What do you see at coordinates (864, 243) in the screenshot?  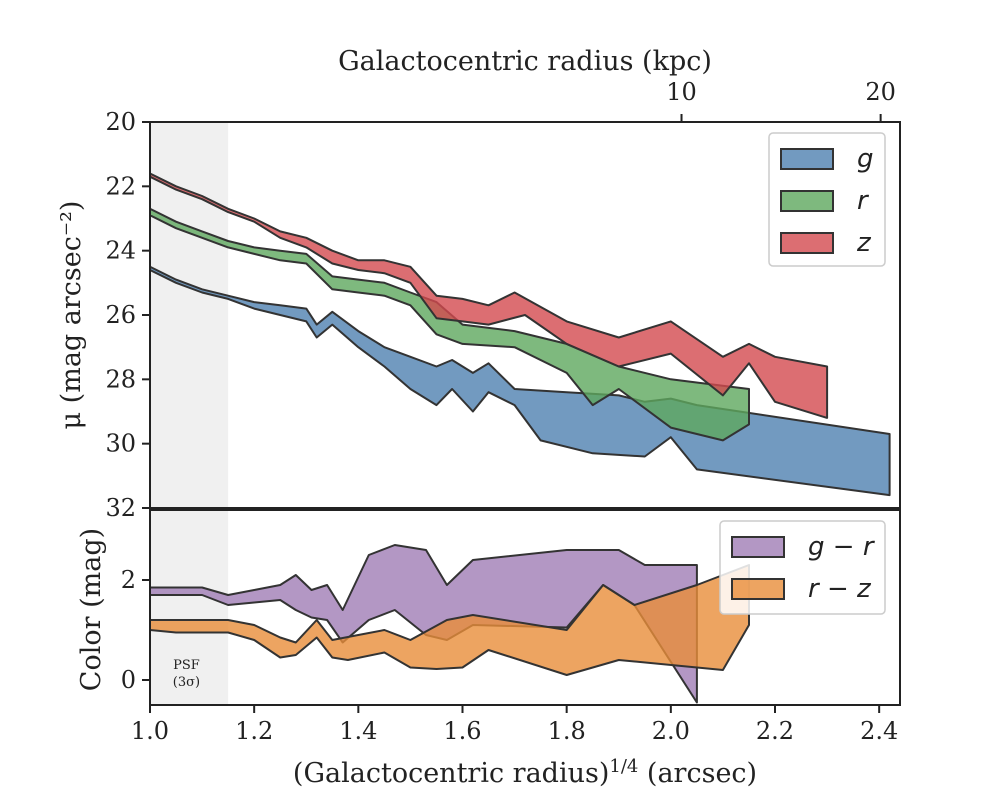 I see `legend-top-label: z` at bounding box center [864, 243].